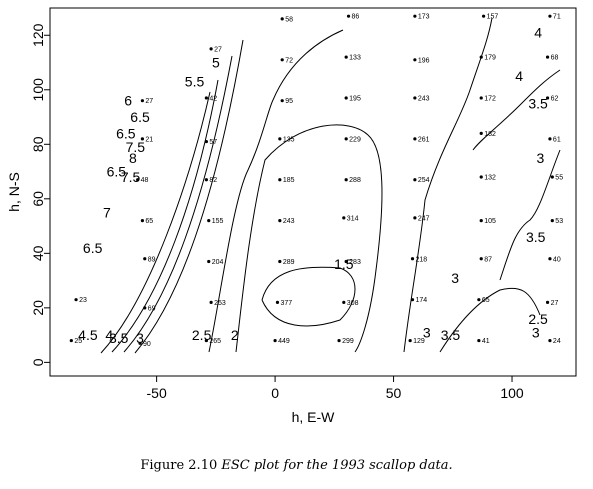 The height and width of the screenshot is (489, 593). Describe the element at coordinates (289, 139) in the screenshot. I see `data-point-label: 135` at that location.